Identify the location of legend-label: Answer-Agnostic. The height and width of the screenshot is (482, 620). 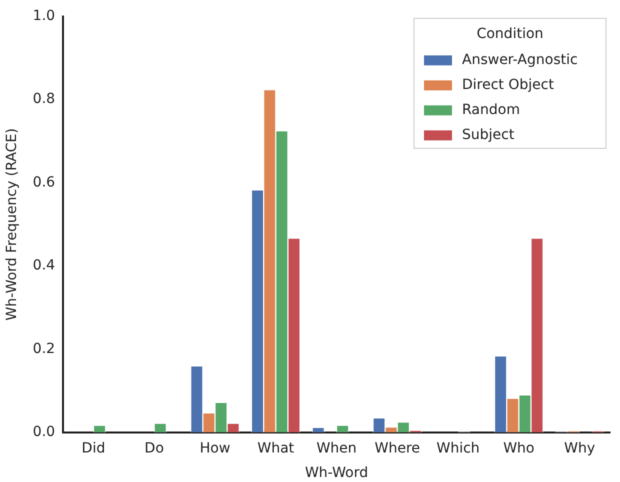
(520, 60).